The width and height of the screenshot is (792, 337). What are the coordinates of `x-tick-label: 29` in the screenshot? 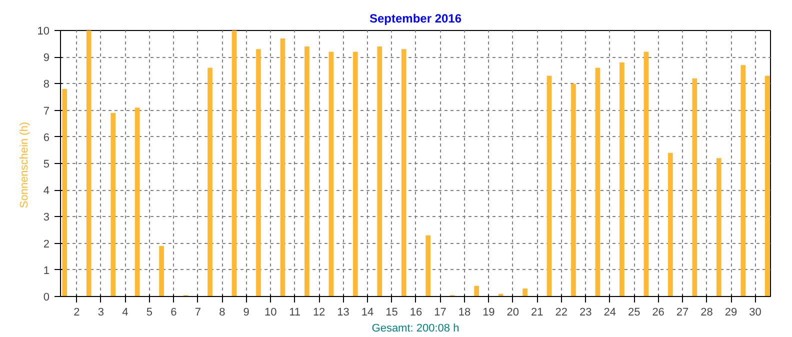 It's located at (731, 312).